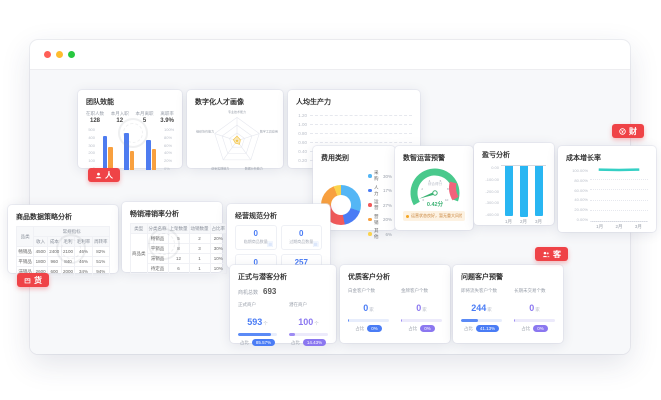 The height and width of the screenshot is (400, 661). What do you see at coordinates (436, 215) in the screenshot?
I see `warning-text: 运营状态良好，暂无重大风险` at bounding box center [436, 215].